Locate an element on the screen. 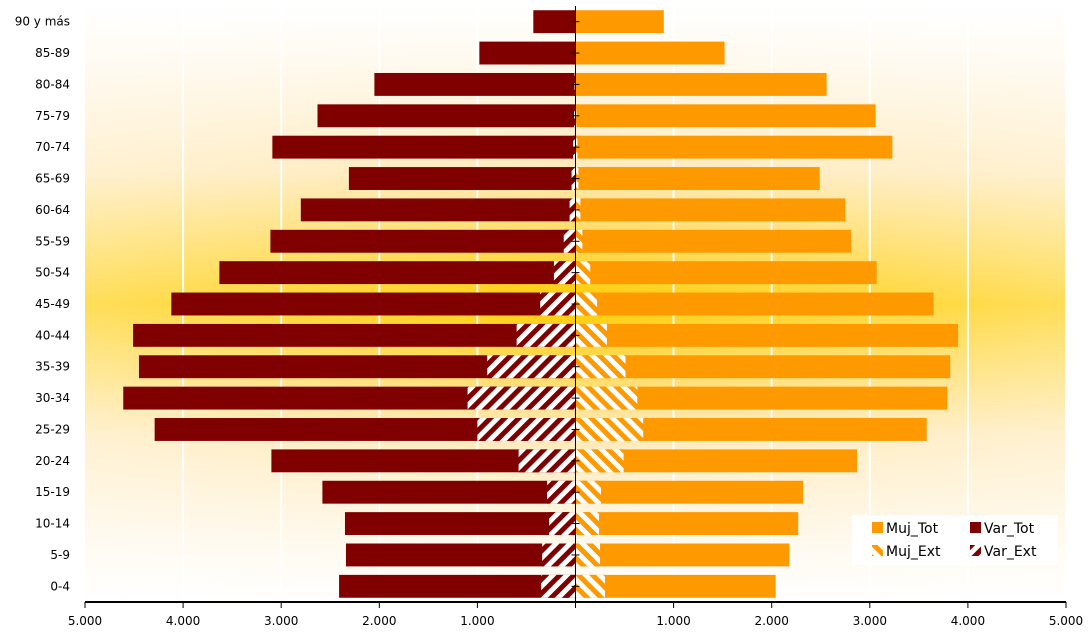  y-tick-label: 85-89 is located at coordinates (52, 53).